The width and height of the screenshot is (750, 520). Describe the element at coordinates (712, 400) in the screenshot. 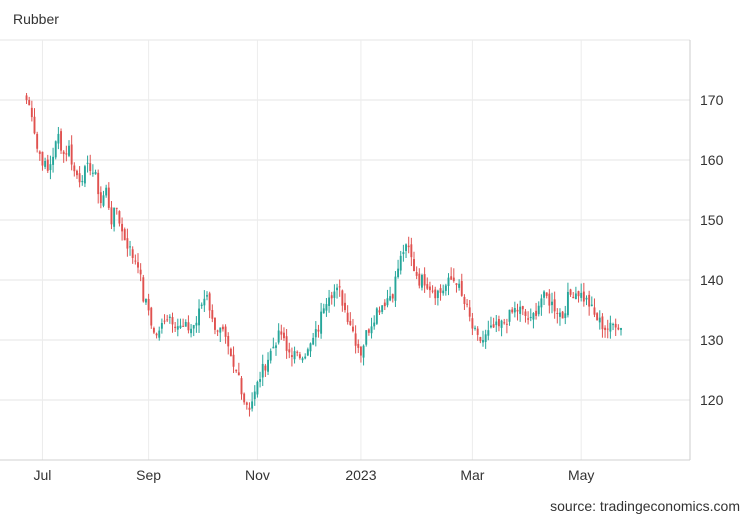

I see `y-tick-label: 120` at that location.